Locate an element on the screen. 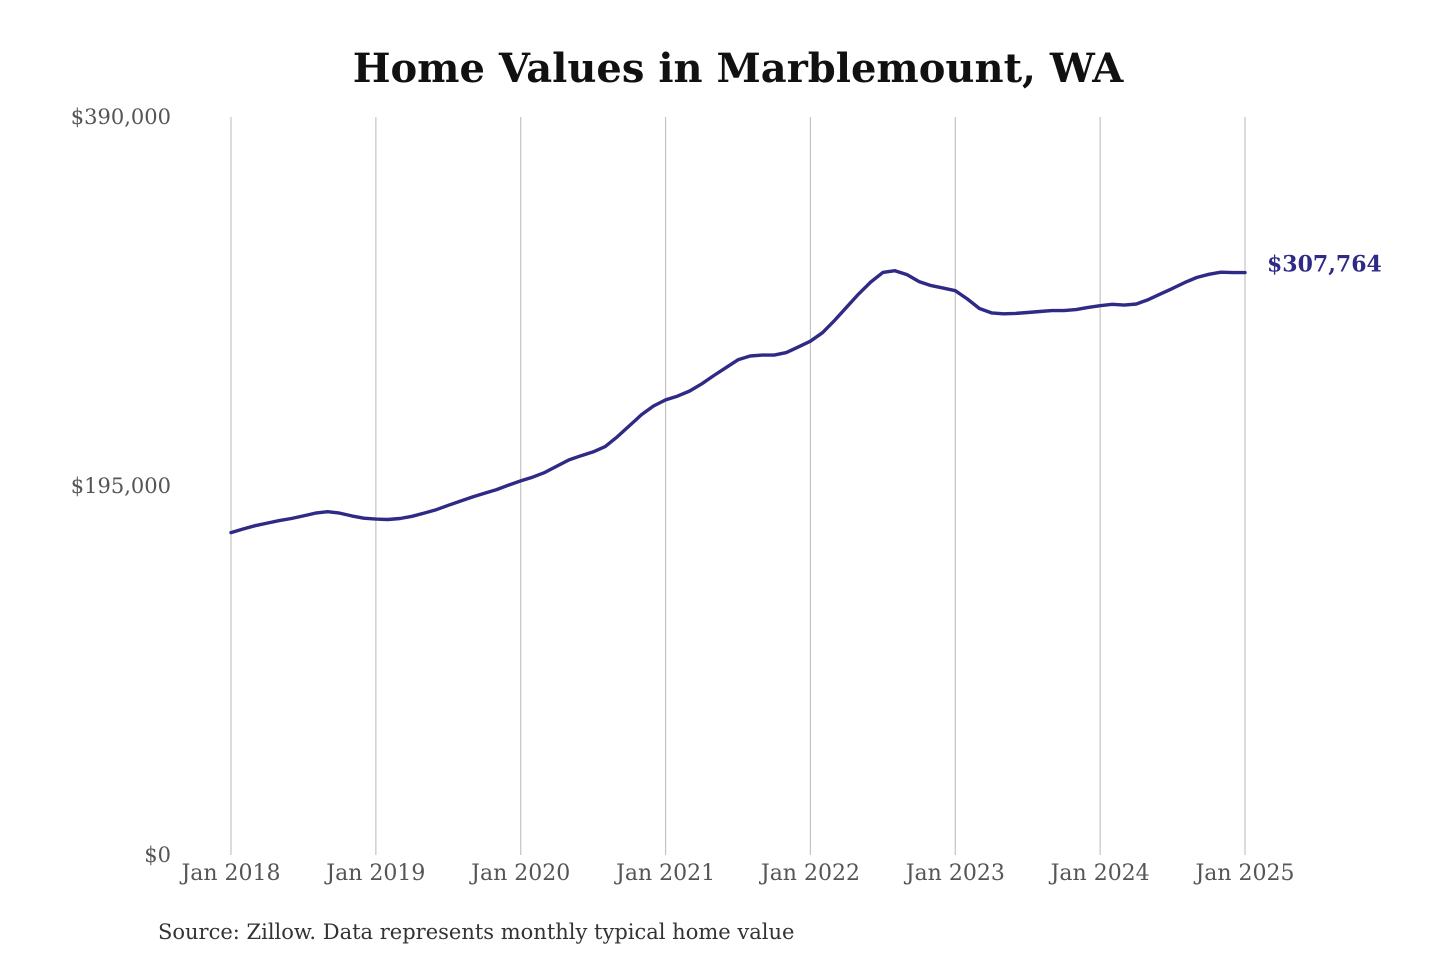 This screenshot has height=960, width=1440. y-axis: $0 $195,000 $390,000 is located at coordinates (121, 486).